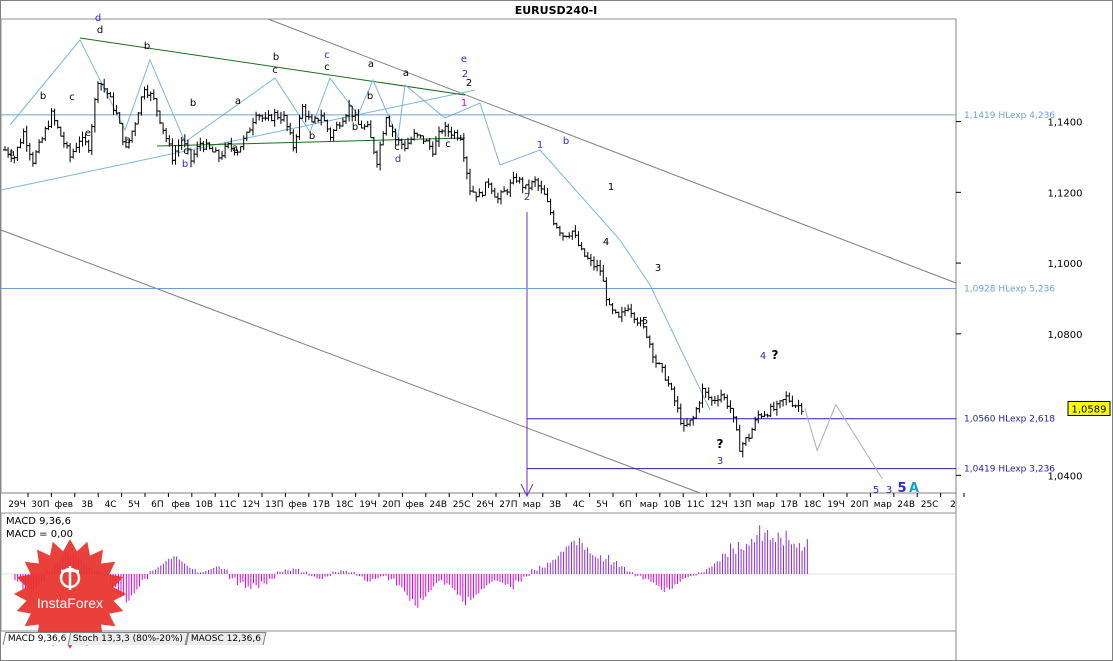  I want to click on price-axis: 1,1400 1,1200 1,1000 1,0800 1,0400 1,0589, so click(1033, 300).